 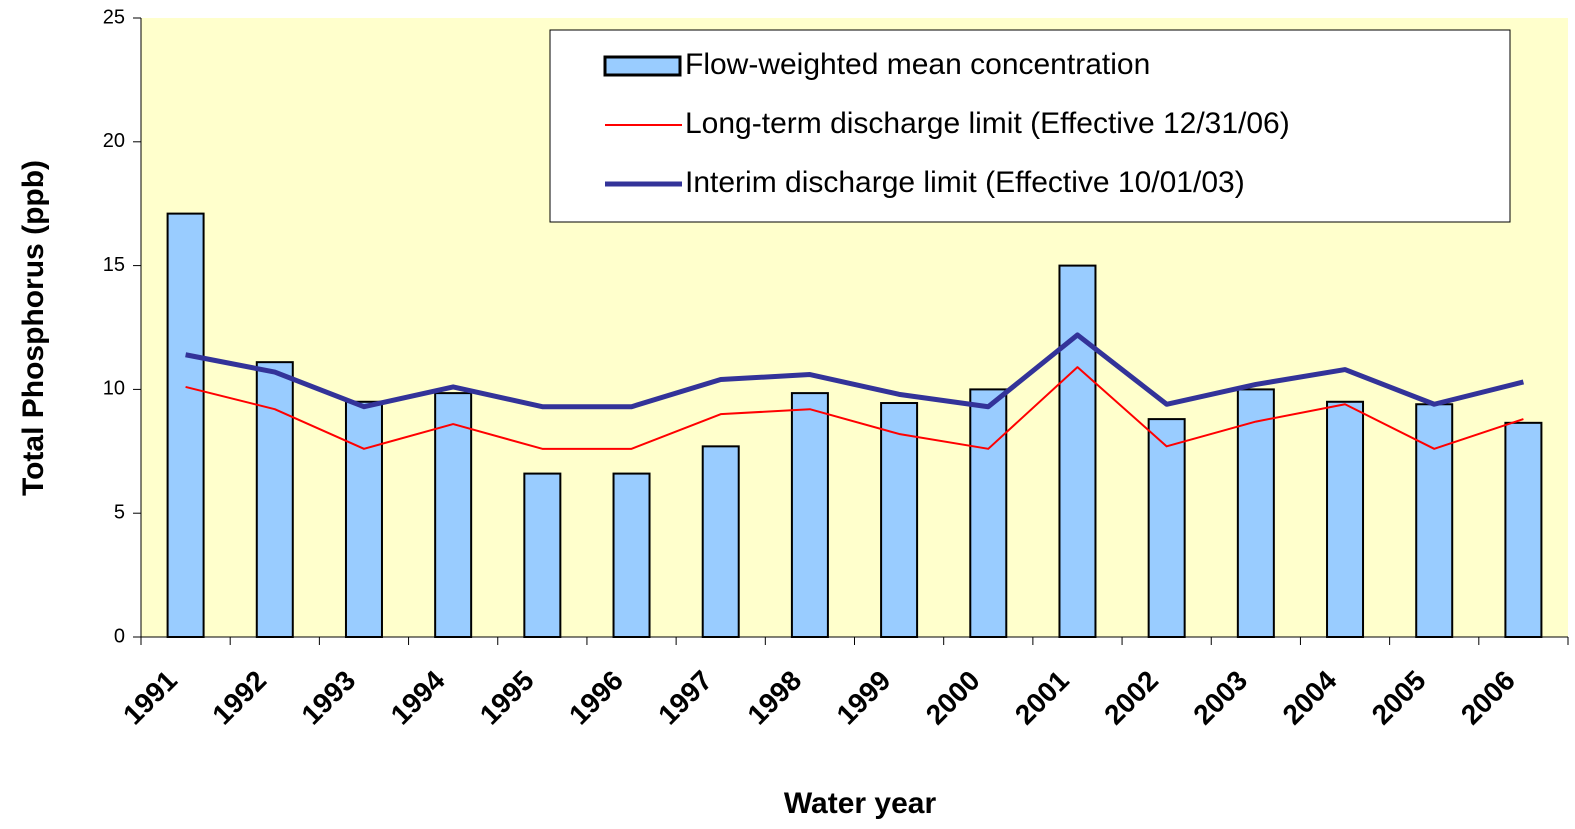 What do you see at coordinates (119, 512) in the screenshot?
I see `y-tick-label: 5` at bounding box center [119, 512].